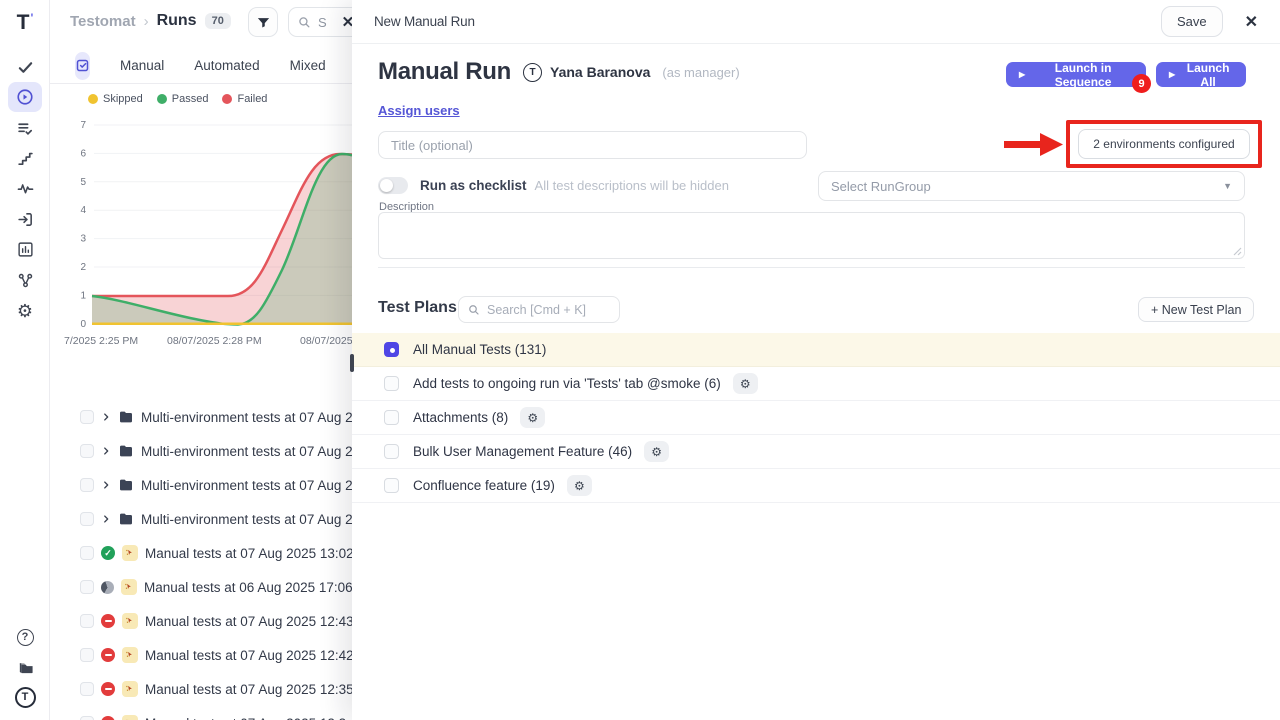 Image resolution: width=1280 pixels, height=720 pixels. I want to click on docs-library-icon, so click(25, 667).